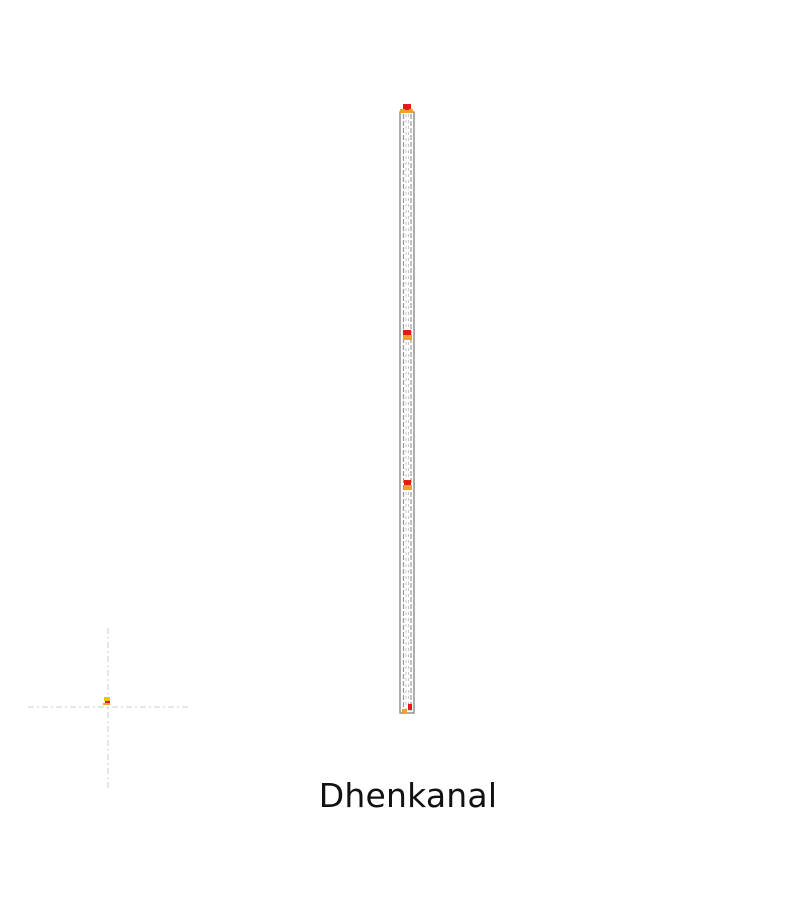  I want to click on route-line, so click(407, 412).